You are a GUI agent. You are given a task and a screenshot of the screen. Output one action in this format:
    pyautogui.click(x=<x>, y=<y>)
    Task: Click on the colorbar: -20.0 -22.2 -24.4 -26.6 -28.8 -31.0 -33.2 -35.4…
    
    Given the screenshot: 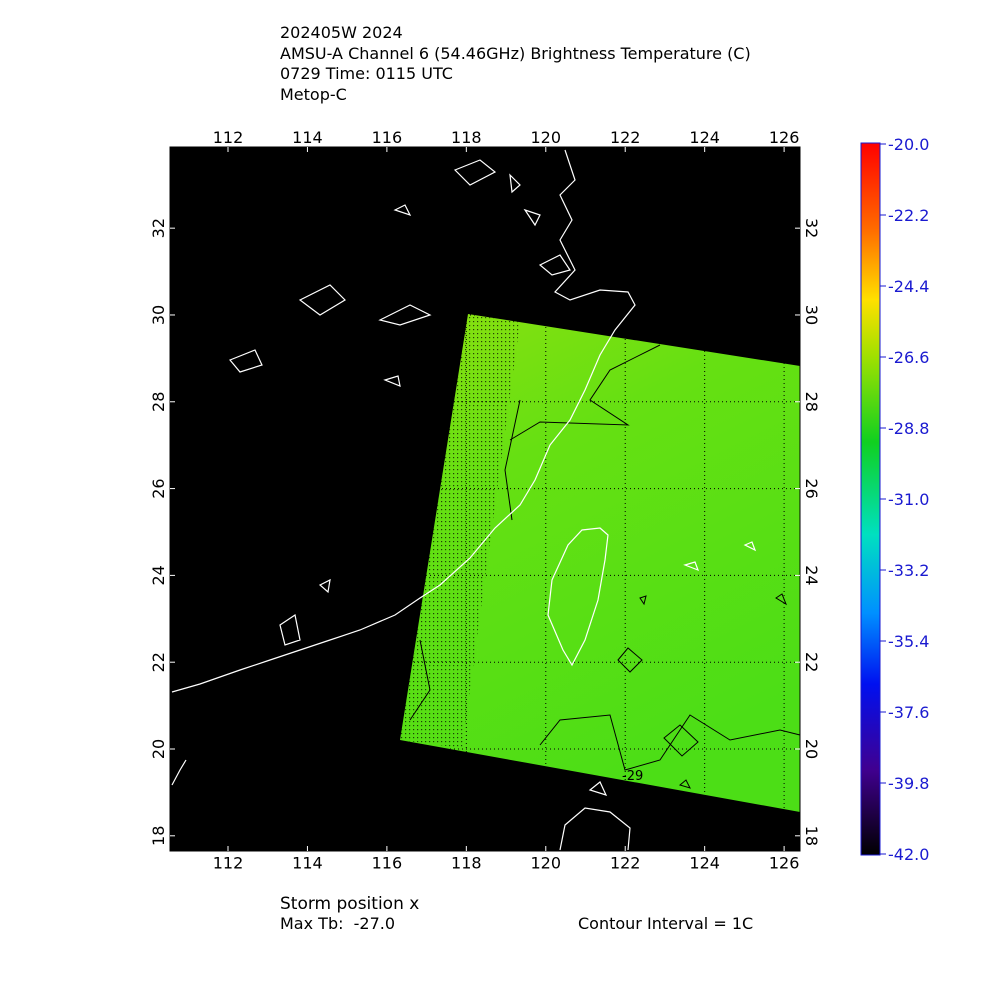 What is the action you would take?
    pyautogui.click(x=894, y=499)
    